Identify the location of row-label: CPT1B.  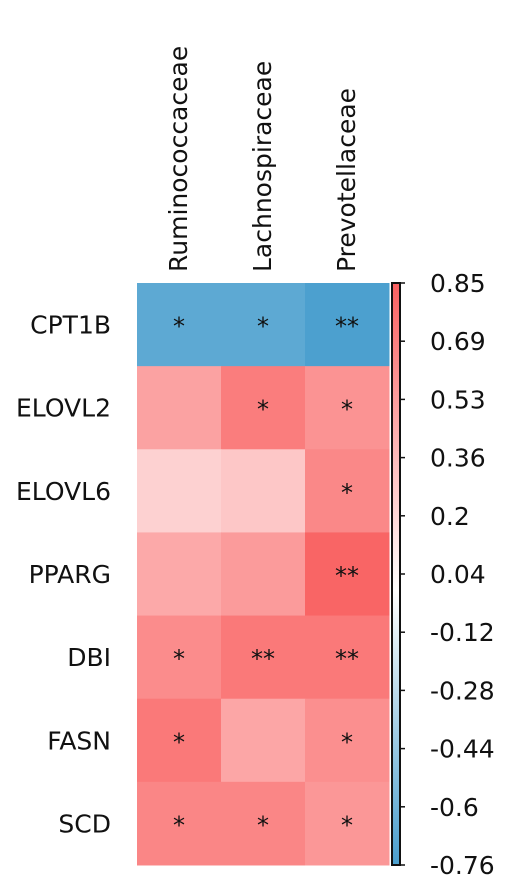
(70, 325).